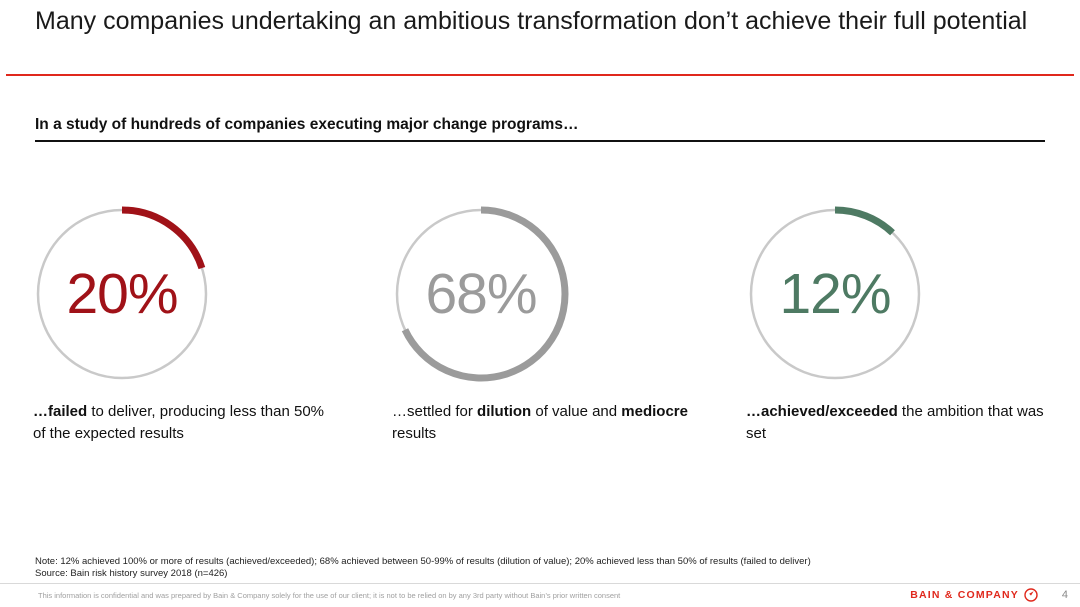 This screenshot has width=1080, height=607. I want to click on donut-chart-dilution: 68%, so click(481, 294).